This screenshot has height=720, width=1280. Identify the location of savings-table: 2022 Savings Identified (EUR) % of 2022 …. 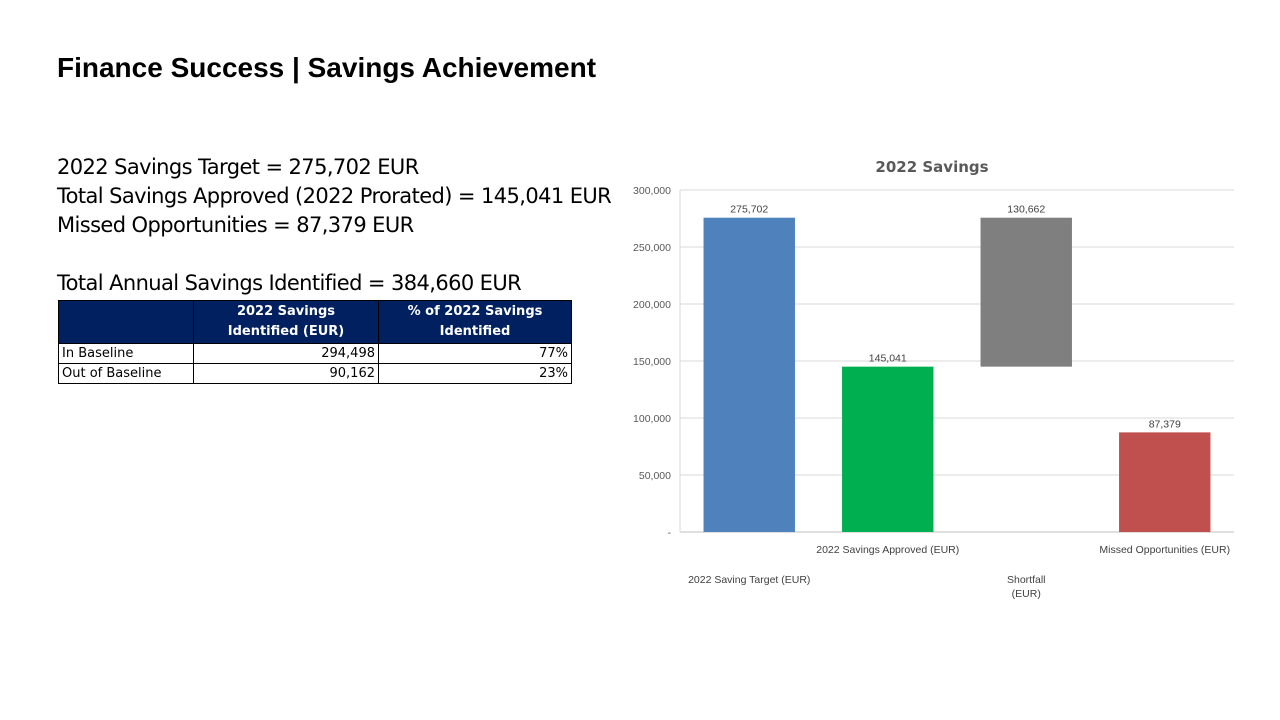
(315, 342).